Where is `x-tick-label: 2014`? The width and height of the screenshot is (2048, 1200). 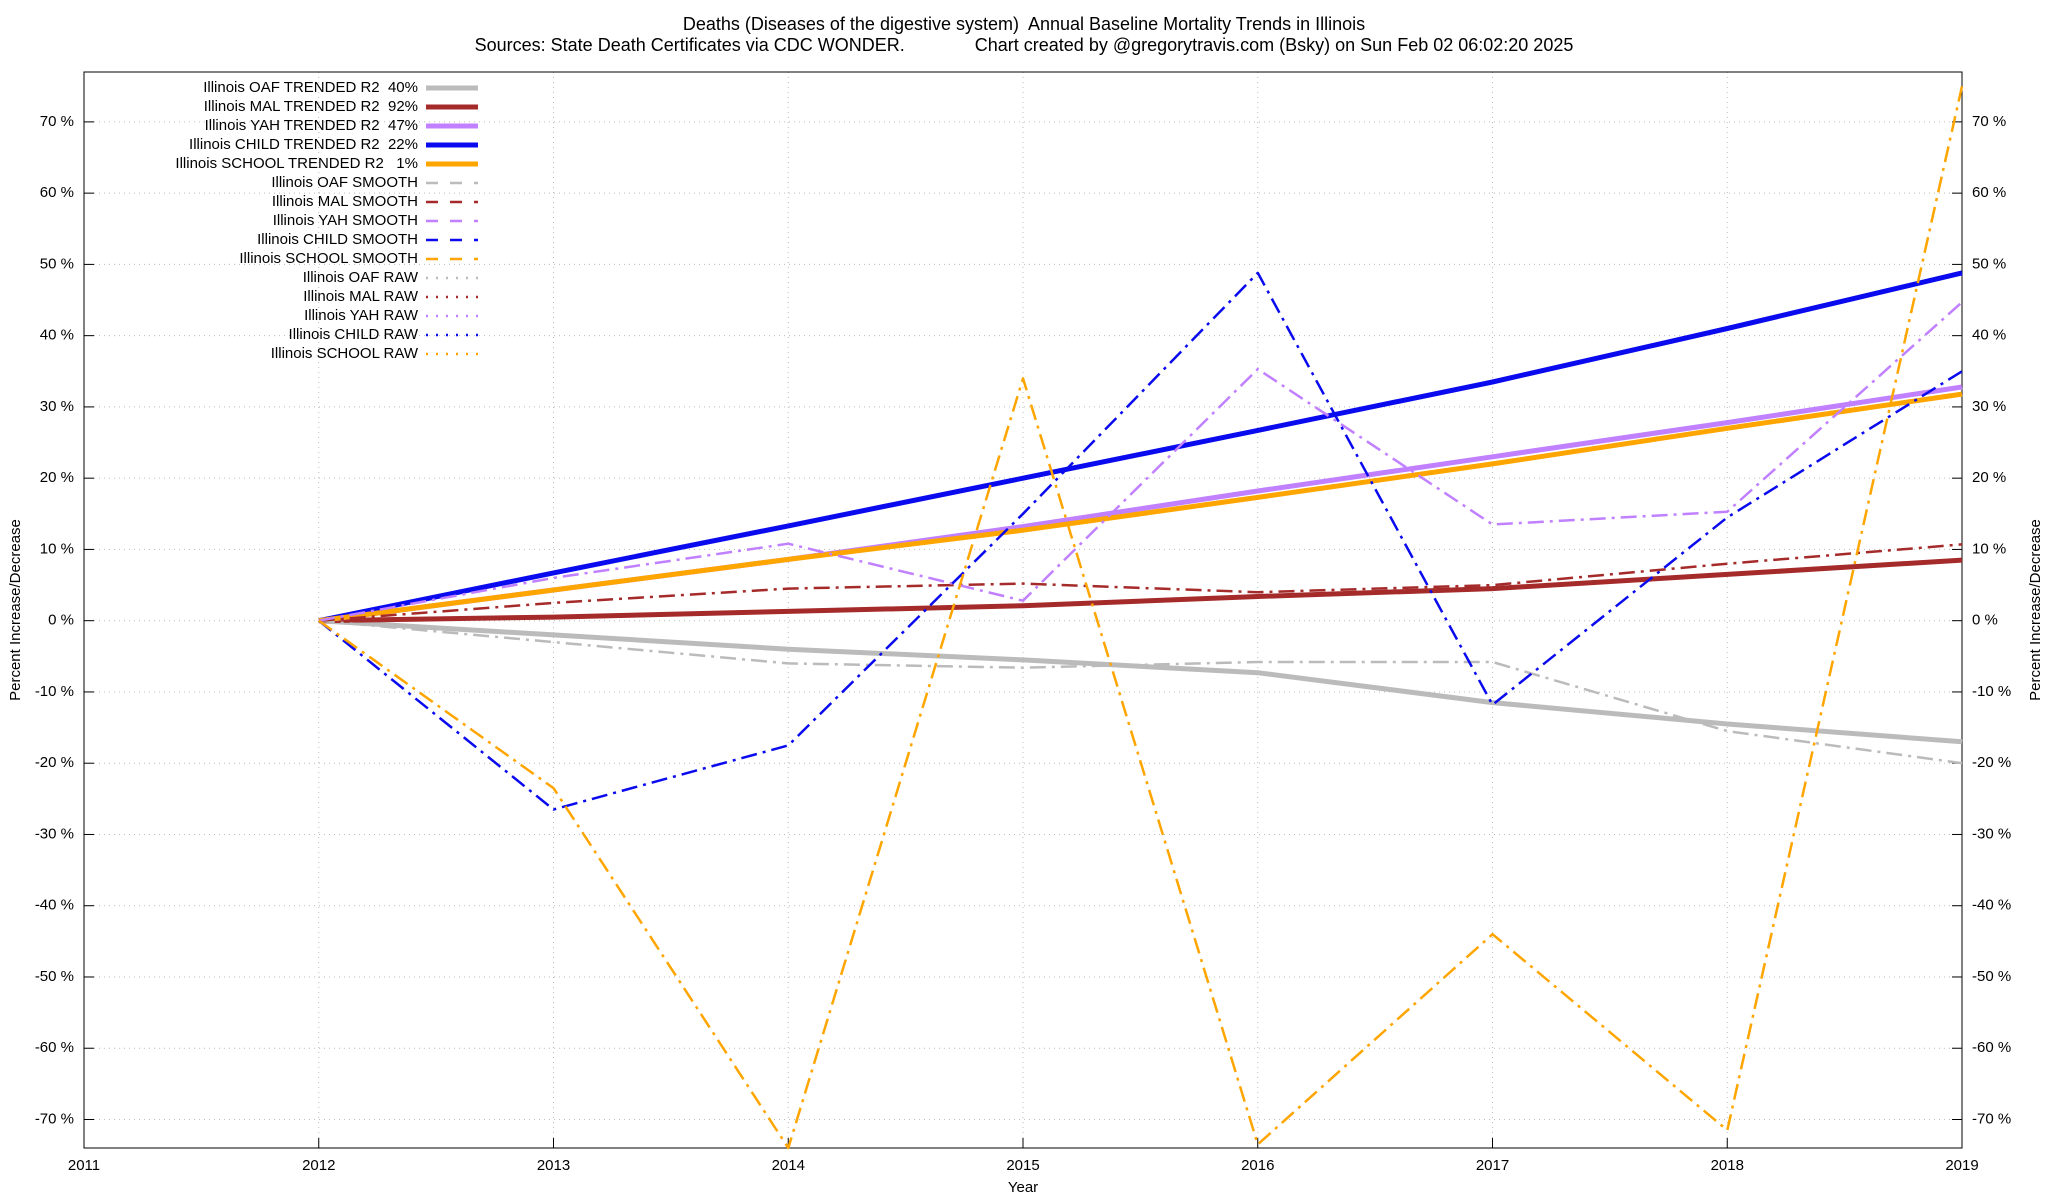
x-tick-label: 2014 is located at coordinates (788, 1165).